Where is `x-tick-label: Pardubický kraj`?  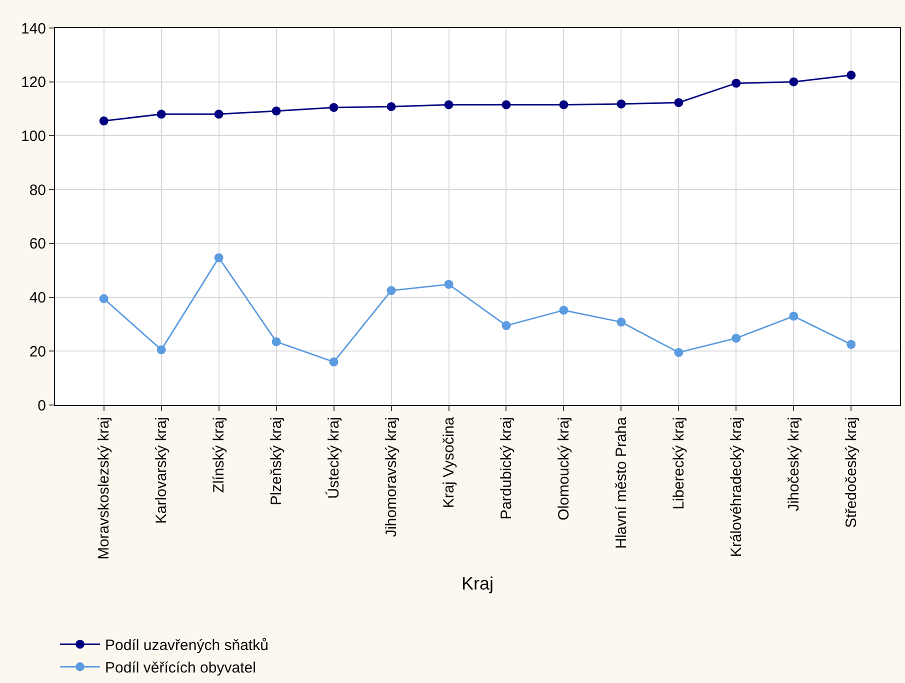
x-tick-label: Pardubický kraj is located at coordinates (507, 468).